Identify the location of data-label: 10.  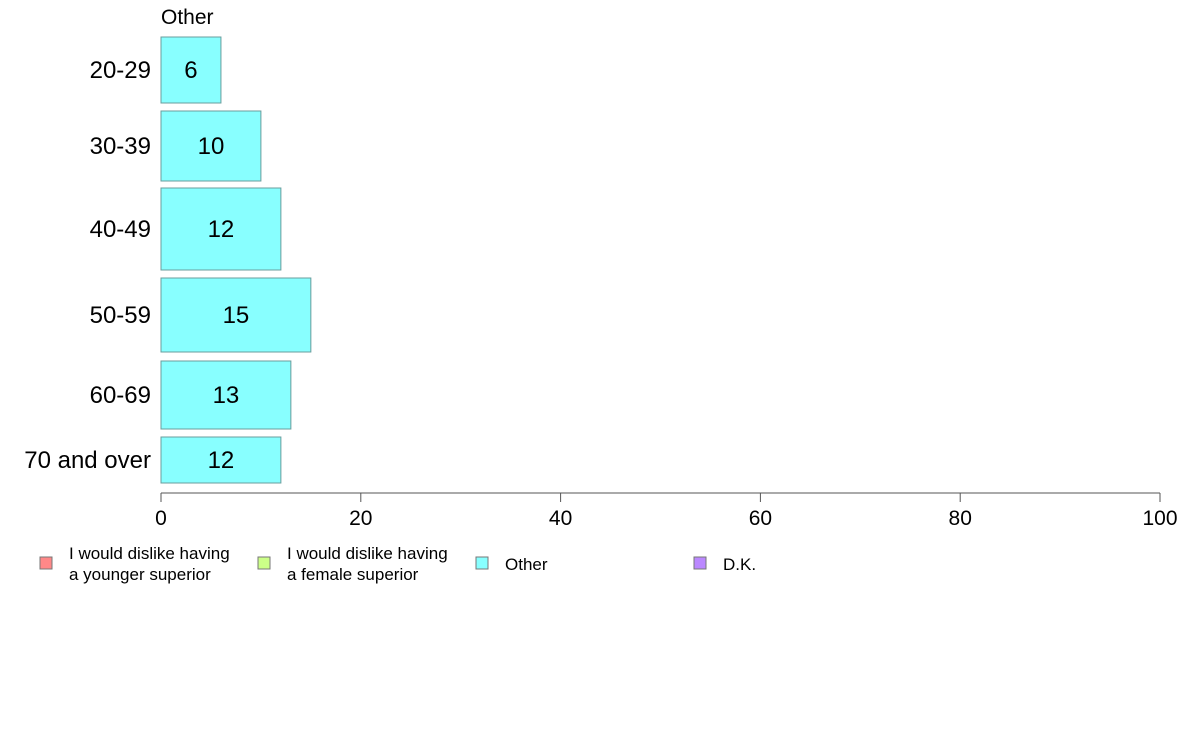
(211, 146).